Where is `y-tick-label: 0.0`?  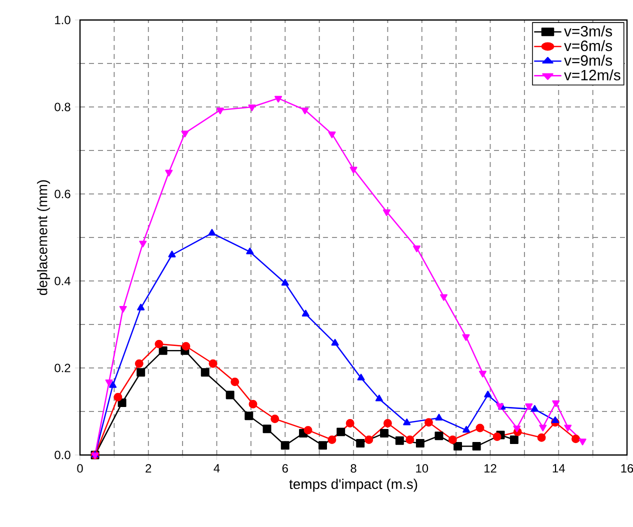
y-tick-label: 0.0 is located at coordinates (62, 455).